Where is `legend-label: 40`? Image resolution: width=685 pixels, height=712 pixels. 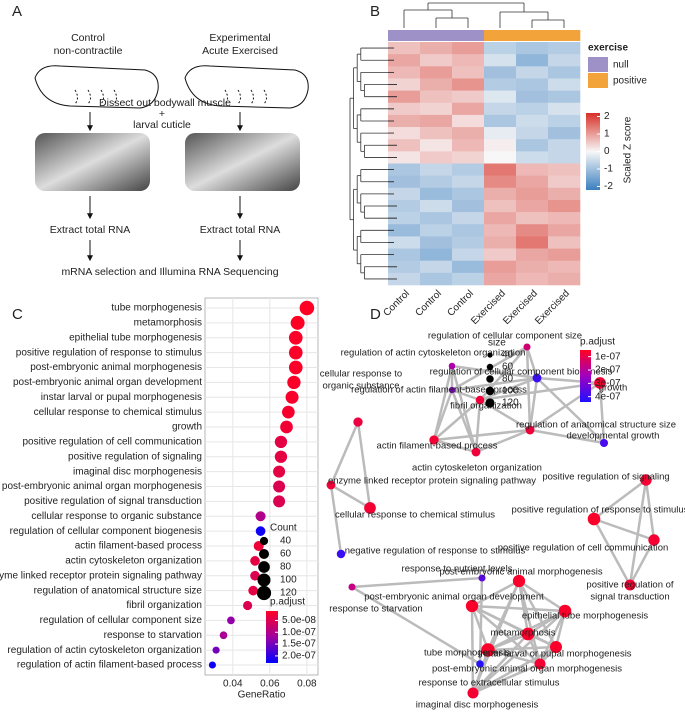 legend-label: 40 is located at coordinates (286, 541).